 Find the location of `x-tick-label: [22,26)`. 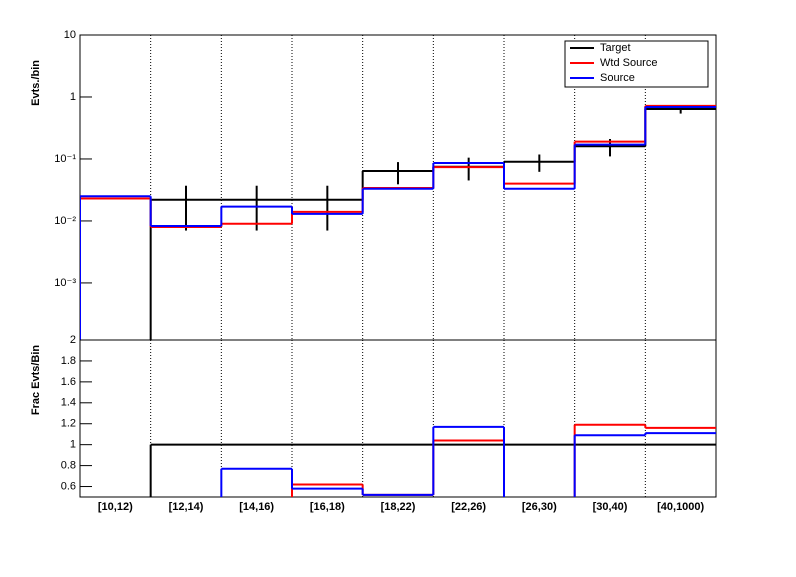

x-tick-label: [22,26) is located at coordinates (468, 507).